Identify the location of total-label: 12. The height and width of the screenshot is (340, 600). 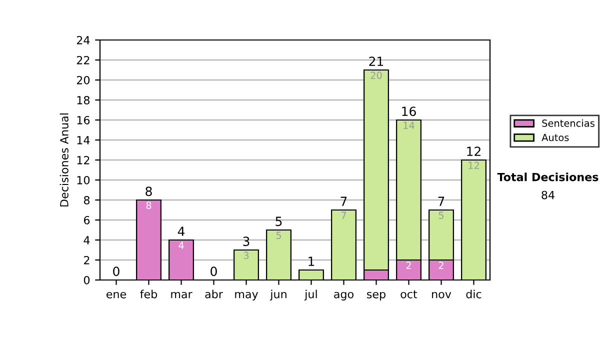
(473, 151).